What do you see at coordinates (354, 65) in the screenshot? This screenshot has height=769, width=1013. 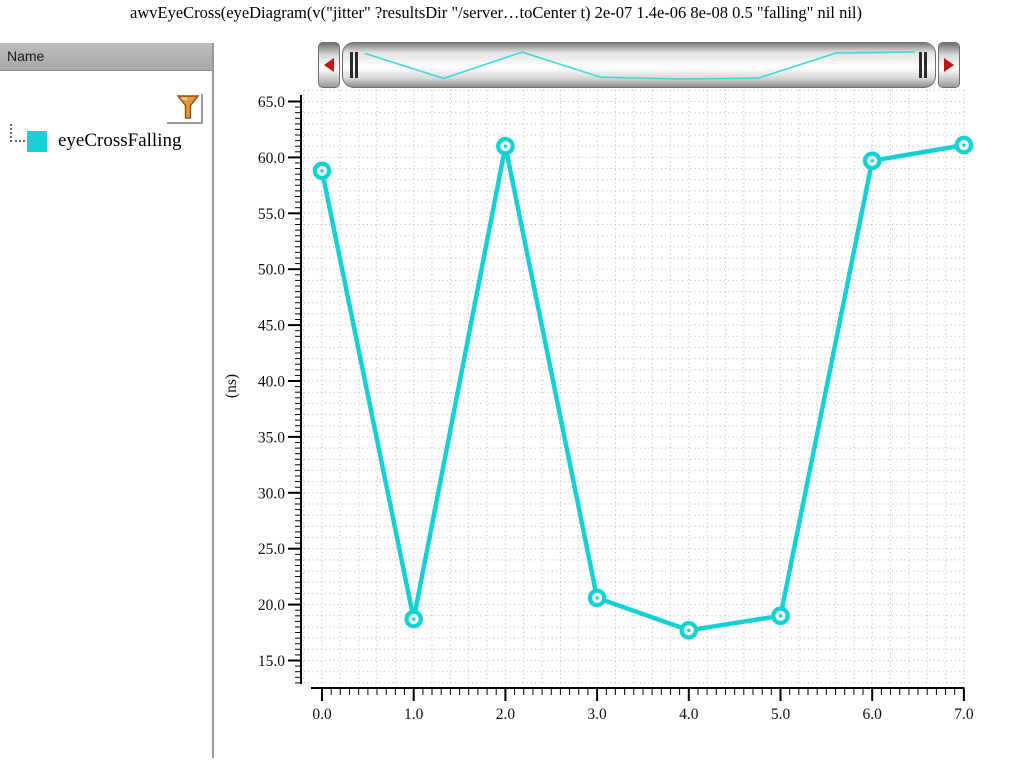 I see `zoom-grip-left` at bounding box center [354, 65].